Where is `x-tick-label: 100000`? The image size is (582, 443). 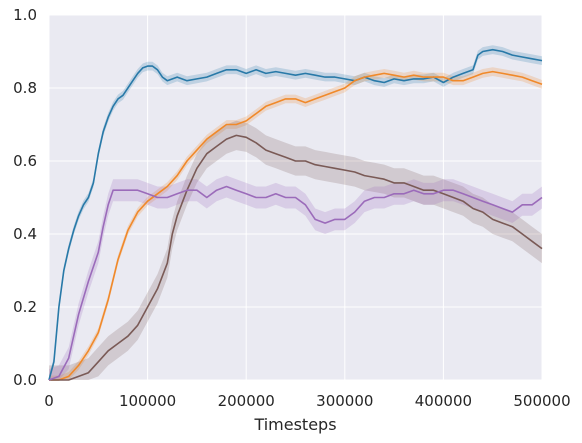
x-tick-label: 100000 is located at coordinates (147, 401).